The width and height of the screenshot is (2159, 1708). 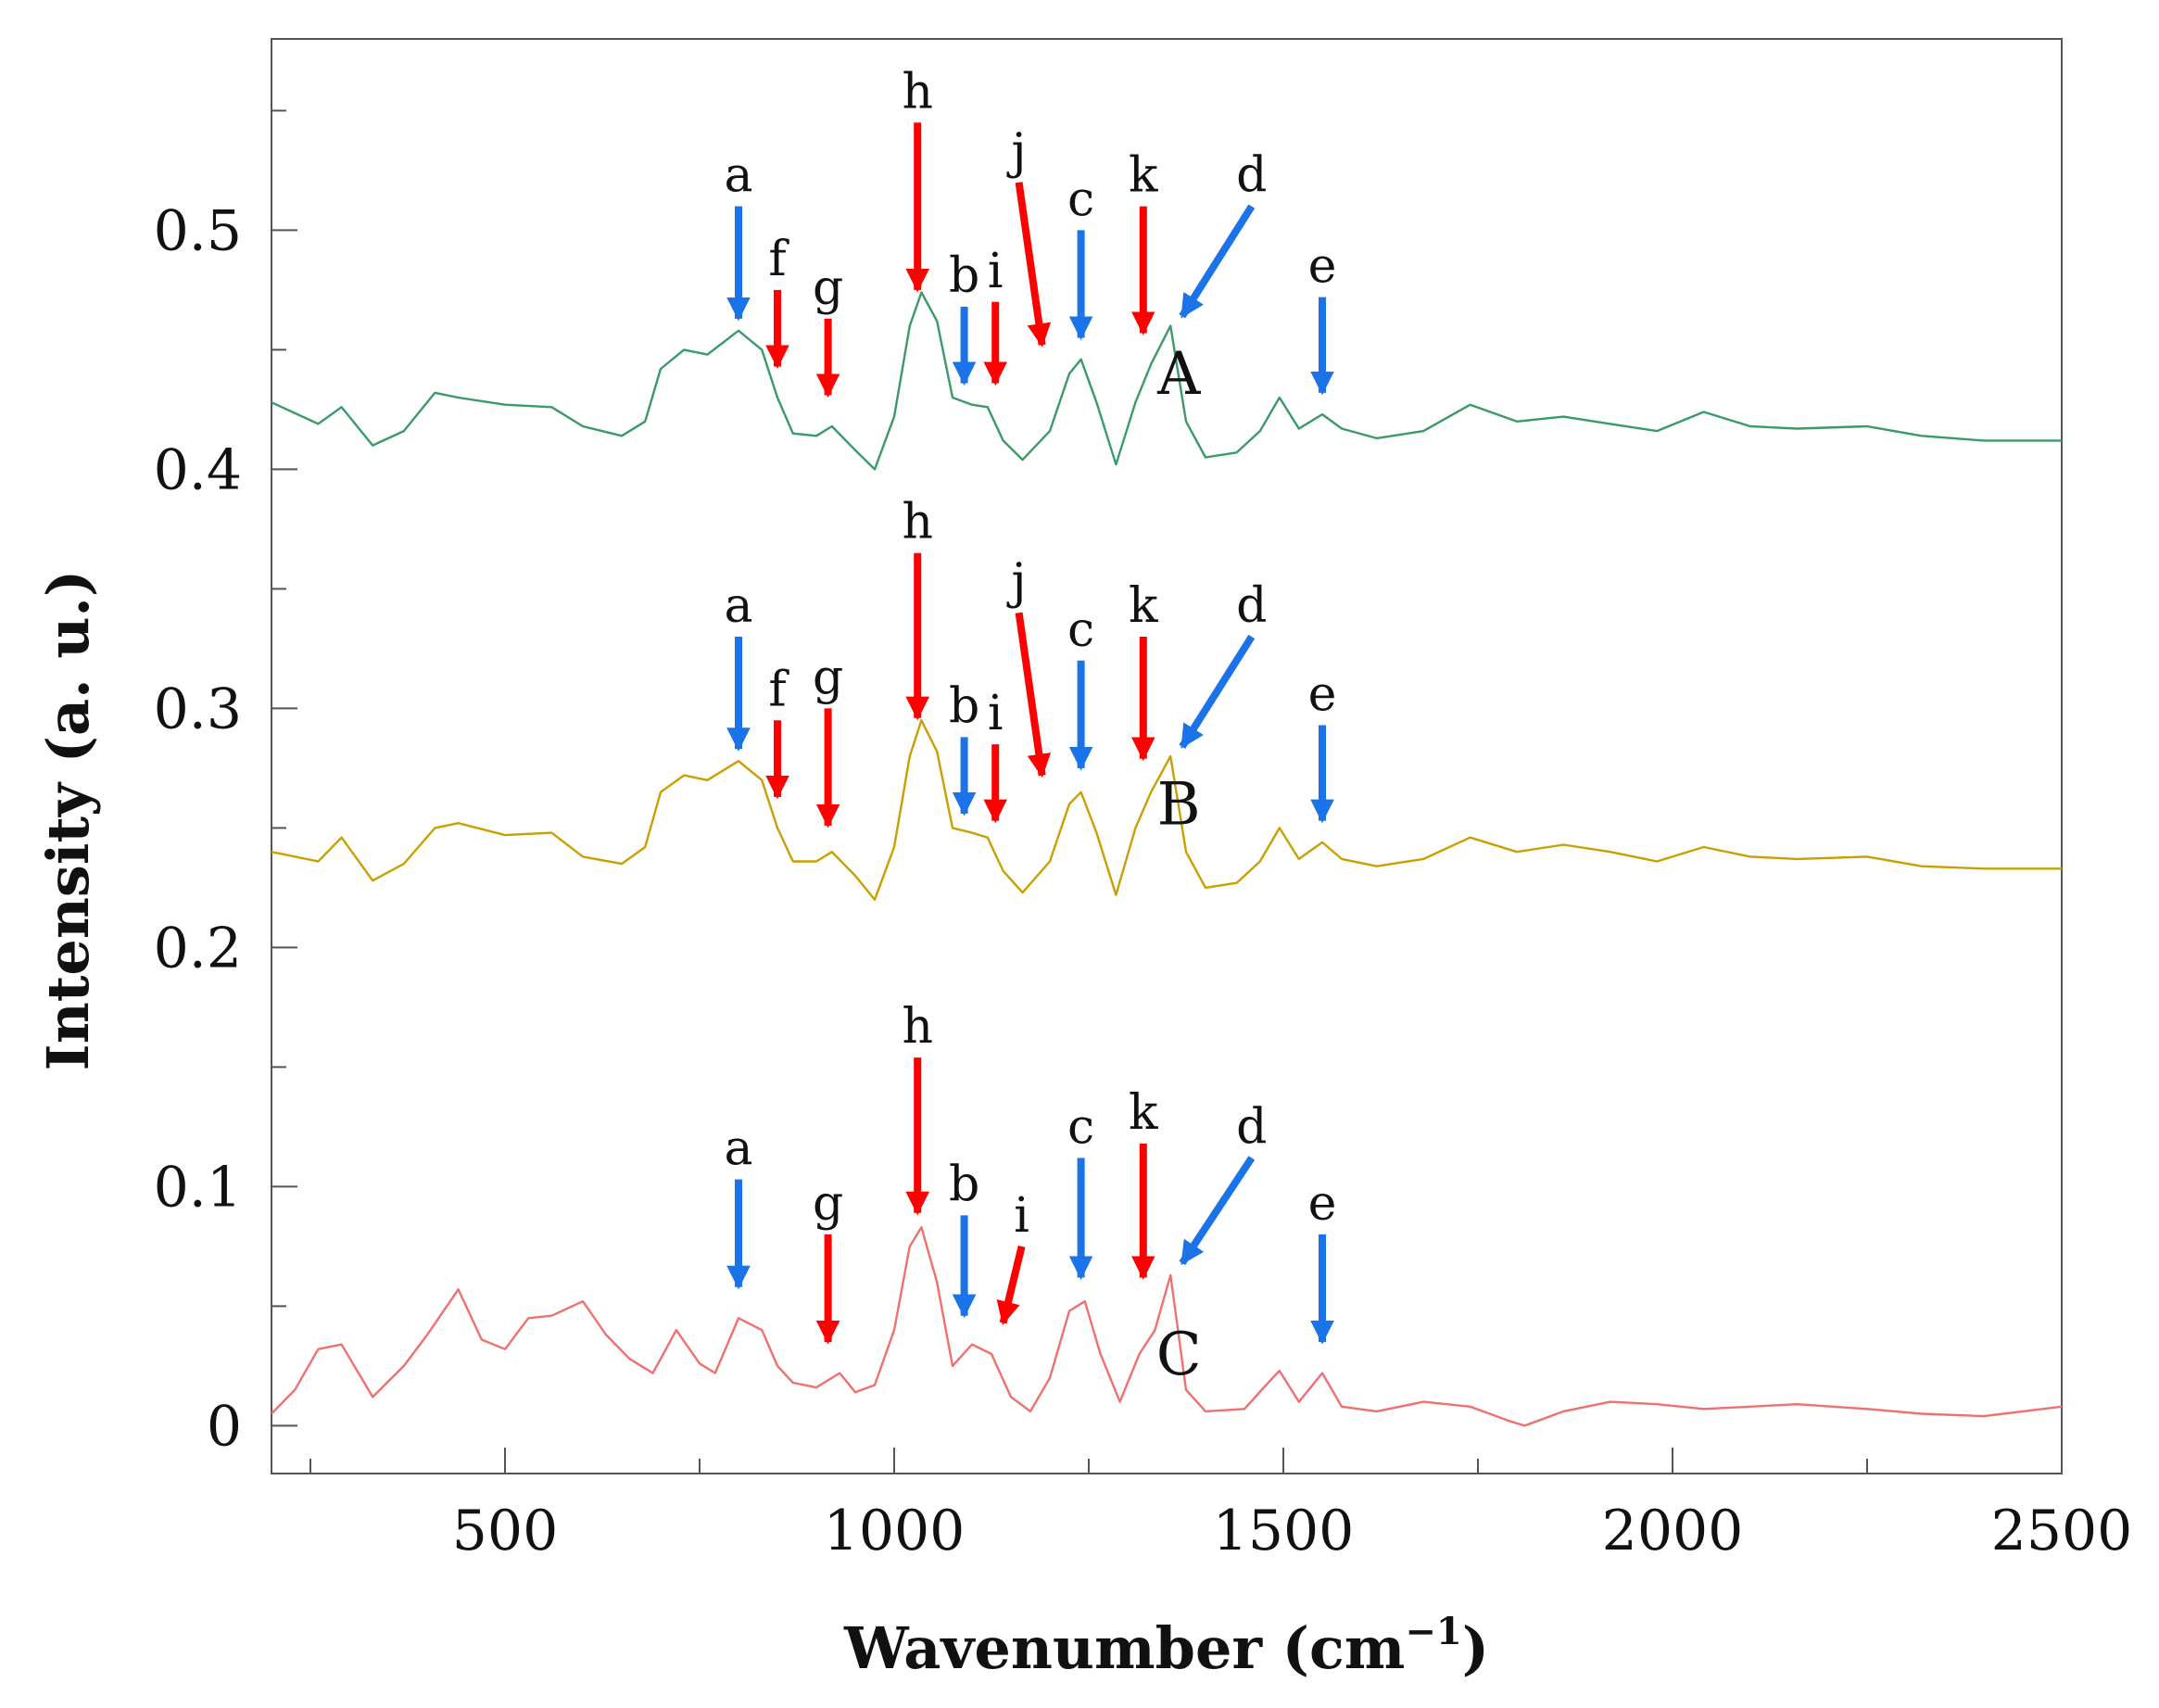 I want to click on y-tick-label: 0, so click(x=225, y=1426).